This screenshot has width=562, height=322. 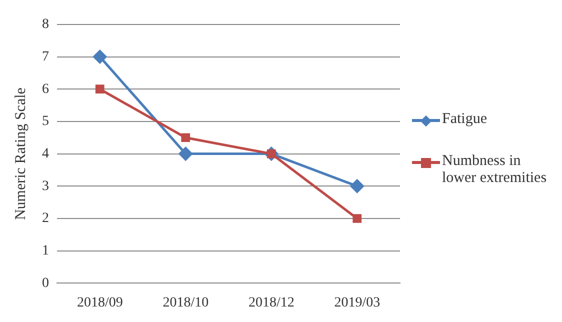 I want to click on x-tick-label: 2018/09, so click(x=99, y=302).